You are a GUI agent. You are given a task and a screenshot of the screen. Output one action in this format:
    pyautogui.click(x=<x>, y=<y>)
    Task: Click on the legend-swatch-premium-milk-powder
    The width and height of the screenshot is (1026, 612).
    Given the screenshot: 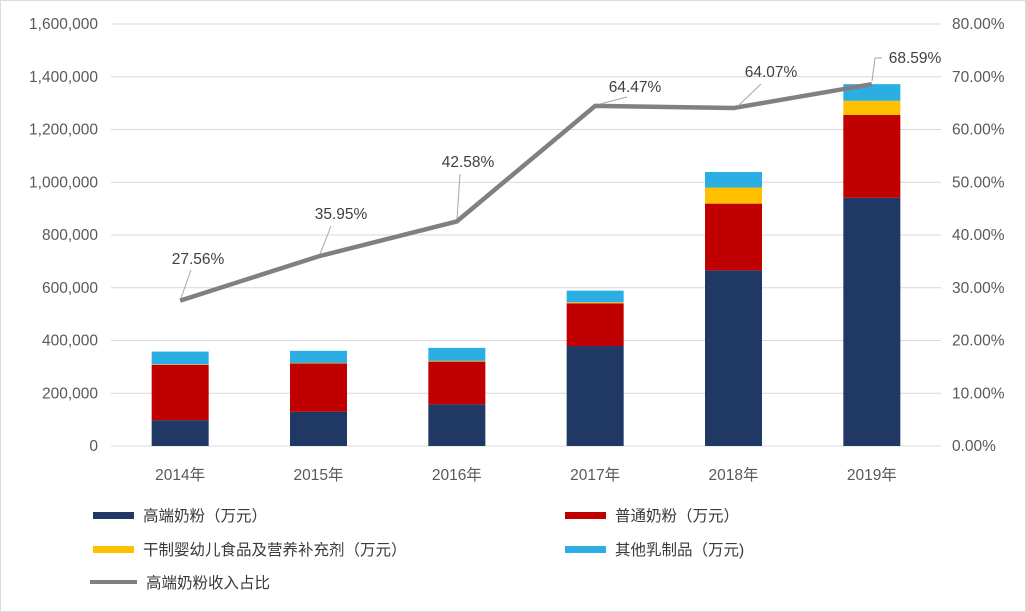 What is the action you would take?
    pyautogui.click(x=113, y=515)
    